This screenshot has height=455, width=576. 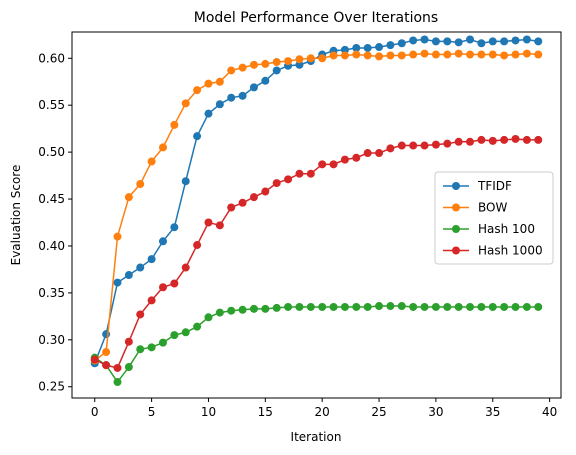 What do you see at coordinates (51, 199) in the screenshot?
I see `y-tick-label: 0.45` at bounding box center [51, 199].